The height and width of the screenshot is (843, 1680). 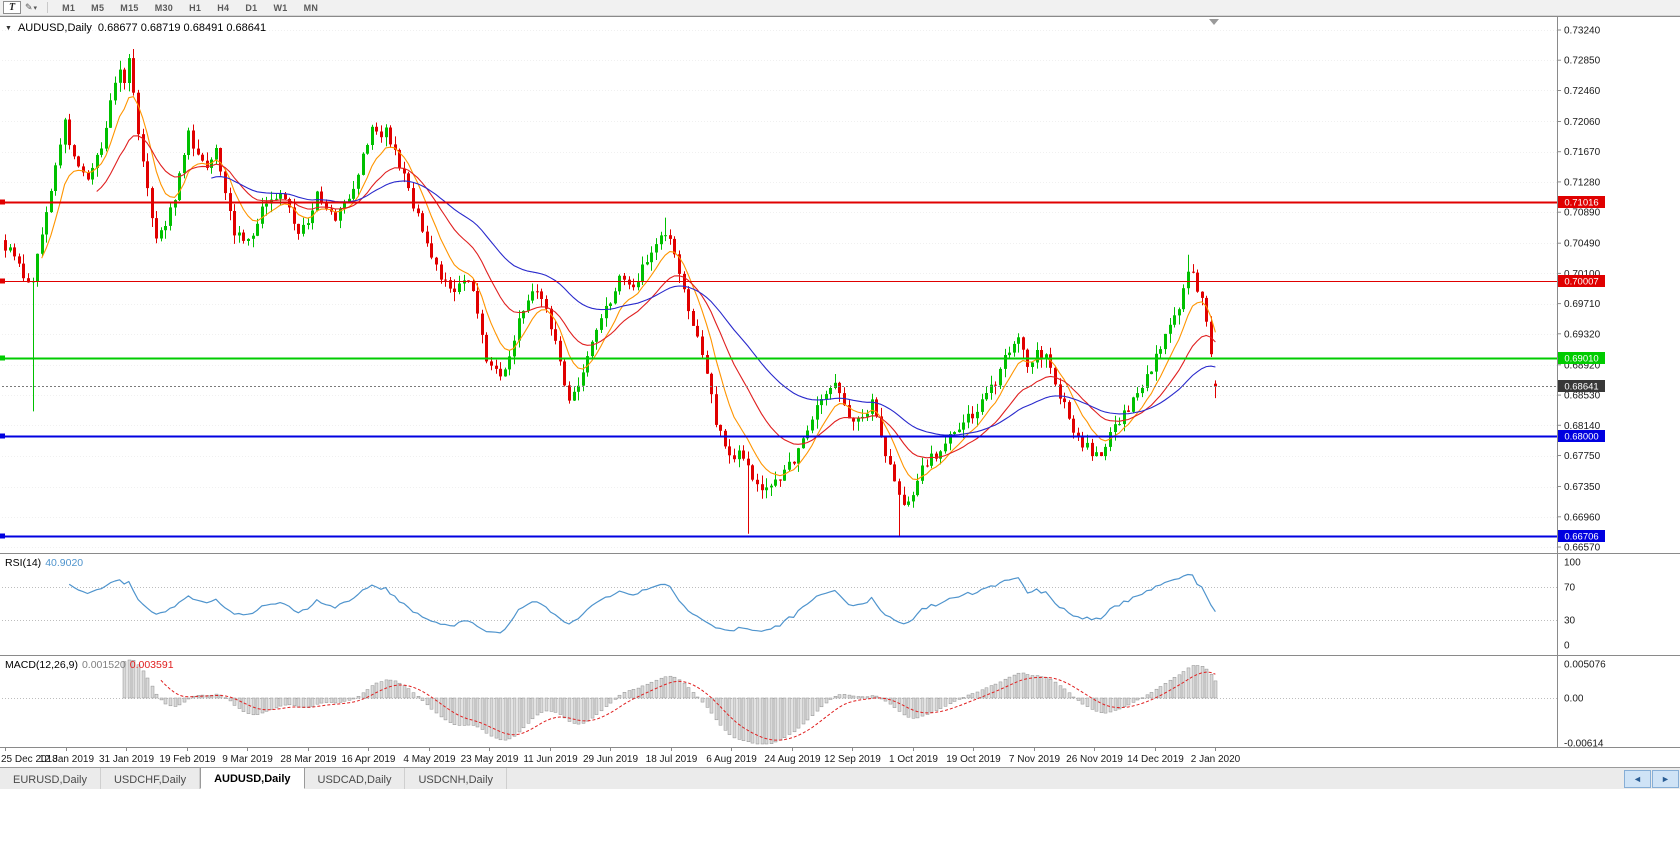 I want to click on svg-text: 11 Jun 2019, so click(x=550, y=759).